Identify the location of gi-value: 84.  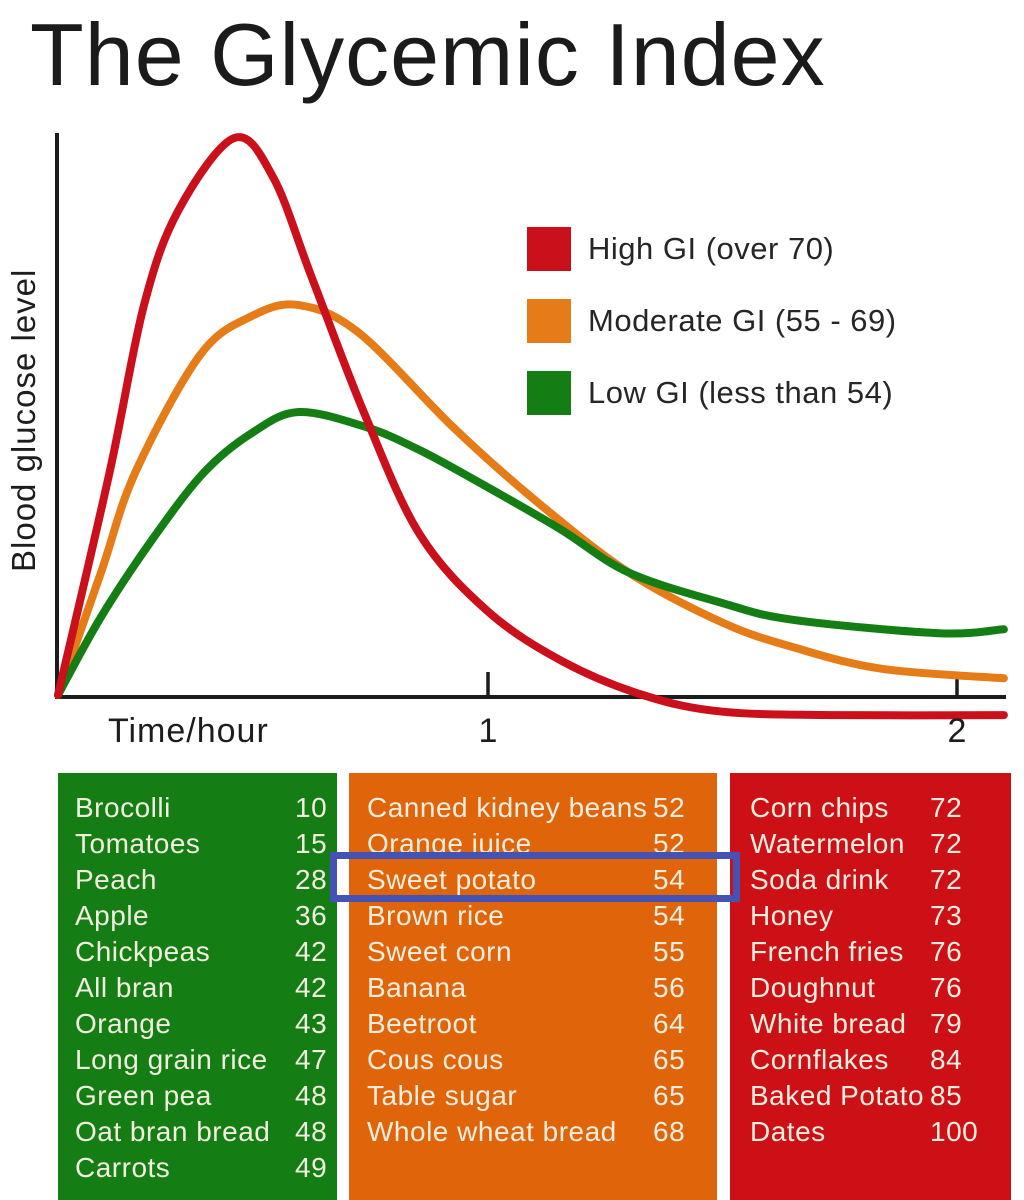
(946, 1059).